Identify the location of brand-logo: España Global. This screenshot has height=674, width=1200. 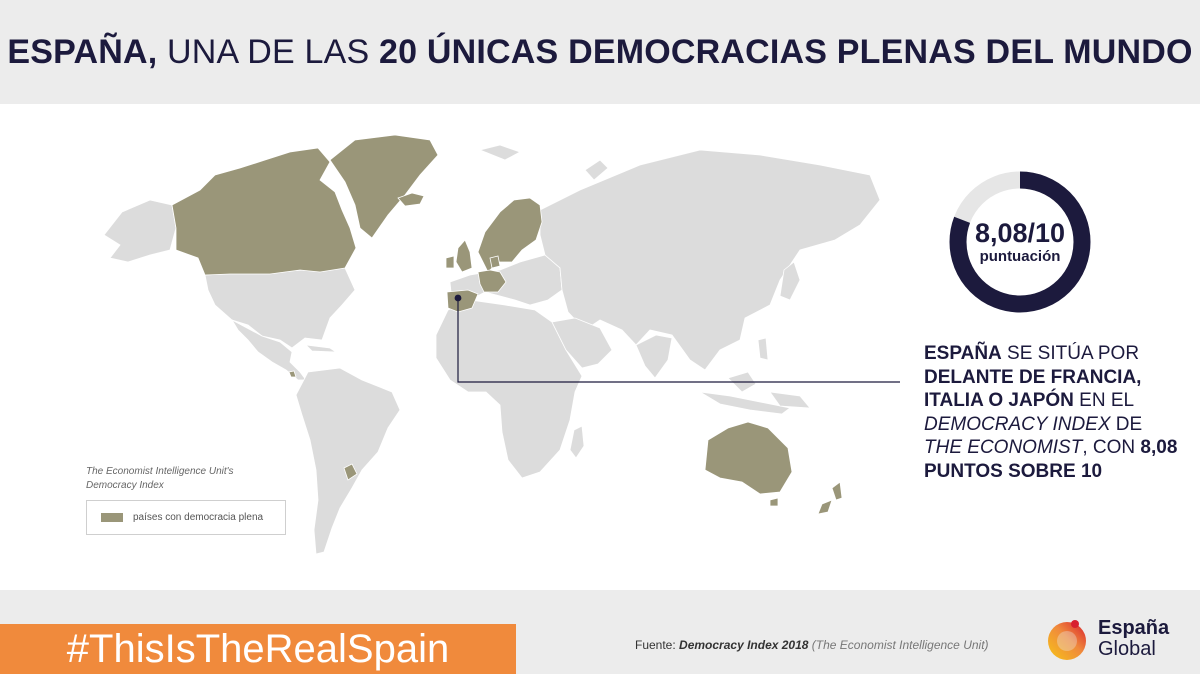
(1119, 640).